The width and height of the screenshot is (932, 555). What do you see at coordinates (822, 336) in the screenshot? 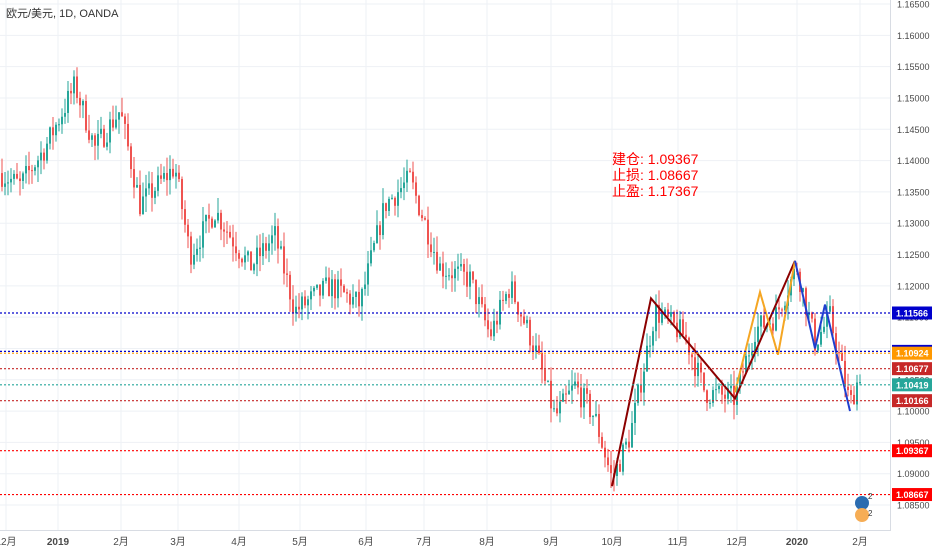
I see `pattern-line` at bounding box center [822, 336].